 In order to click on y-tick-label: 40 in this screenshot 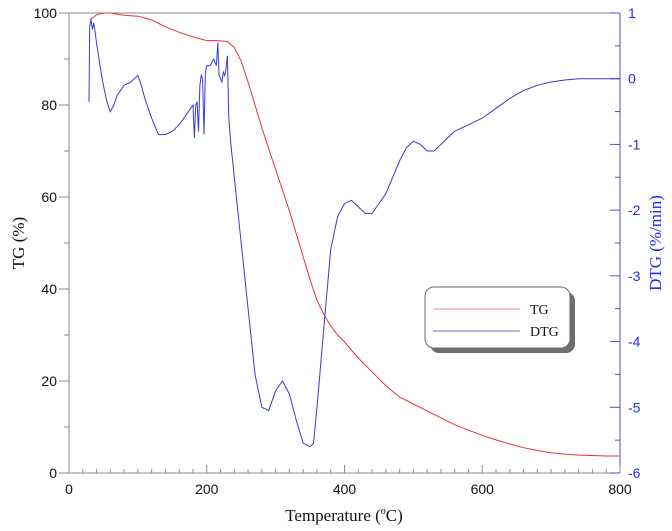, I will do `click(49, 289)`.